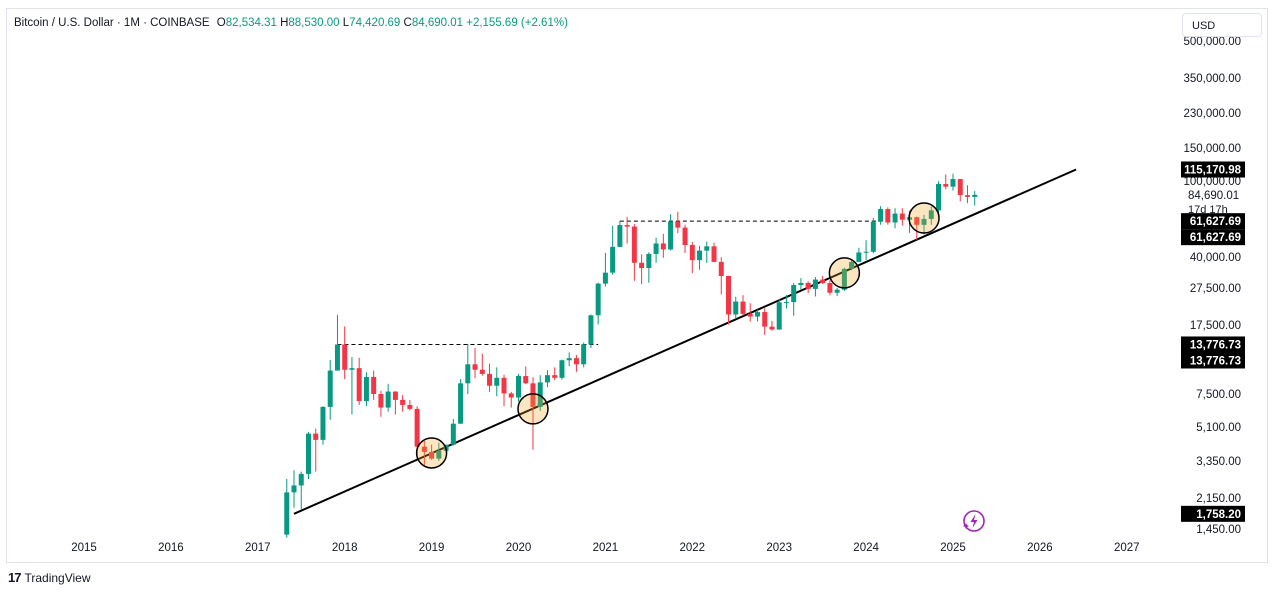 This screenshot has width=1274, height=594. What do you see at coordinates (1218, 499) in the screenshot?
I see `y-tick-label: 2,150.00` at bounding box center [1218, 499].